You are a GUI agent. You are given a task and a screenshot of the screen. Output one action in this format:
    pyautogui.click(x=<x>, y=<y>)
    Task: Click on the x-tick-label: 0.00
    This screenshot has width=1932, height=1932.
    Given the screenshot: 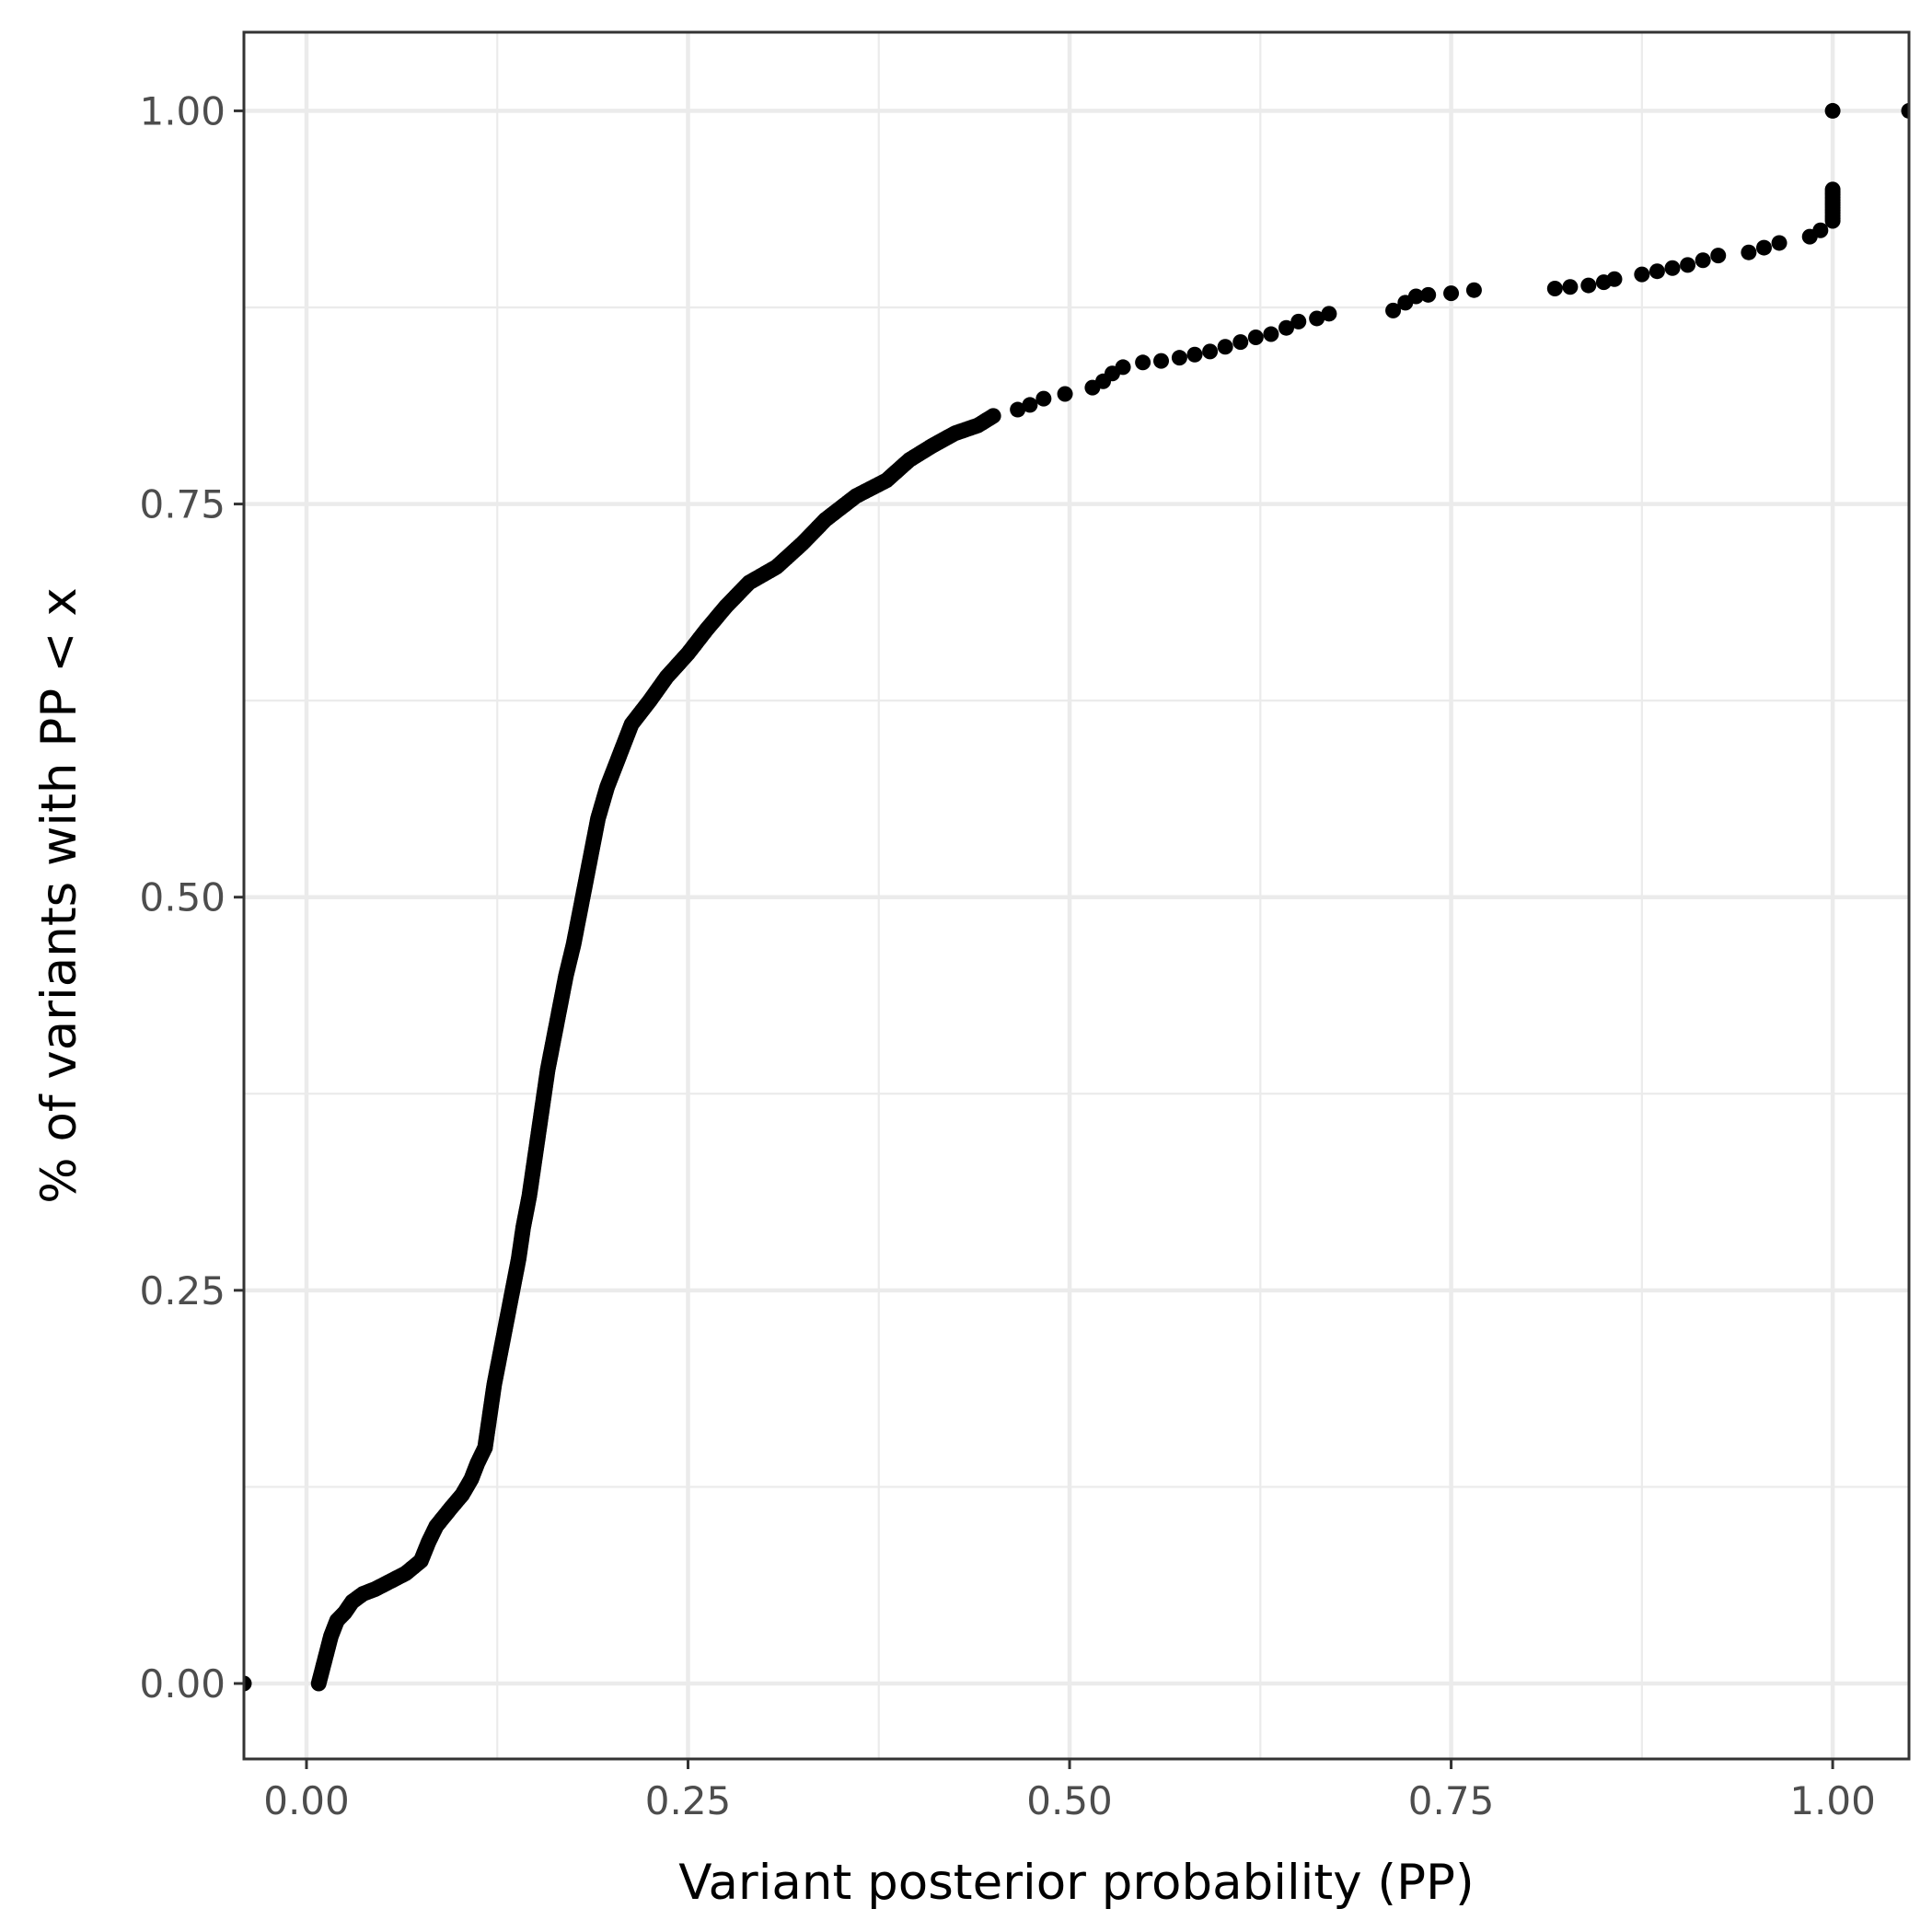 What is the action you would take?
    pyautogui.click(x=307, y=1801)
    